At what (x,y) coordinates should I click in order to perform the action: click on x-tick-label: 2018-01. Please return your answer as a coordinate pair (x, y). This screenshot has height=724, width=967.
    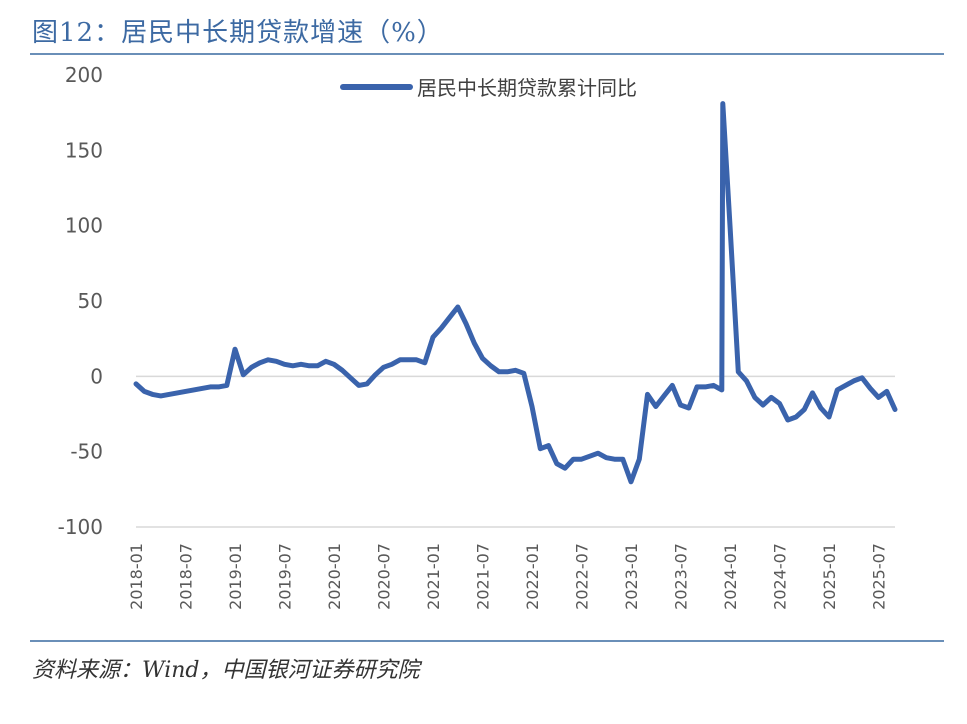
    Looking at the image, I should click on (136, 576).